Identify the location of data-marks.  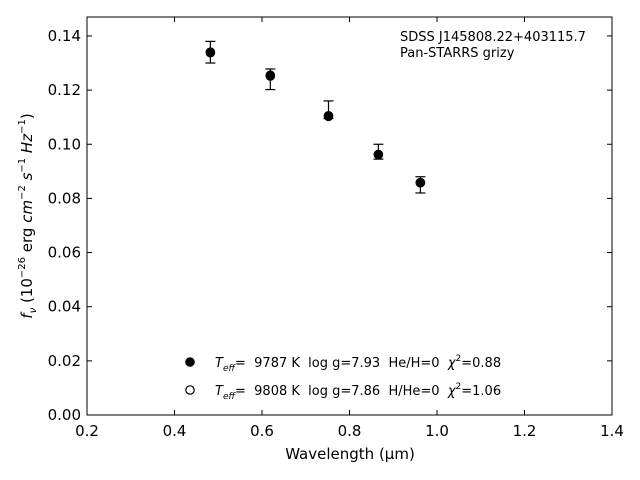
(315, 117).